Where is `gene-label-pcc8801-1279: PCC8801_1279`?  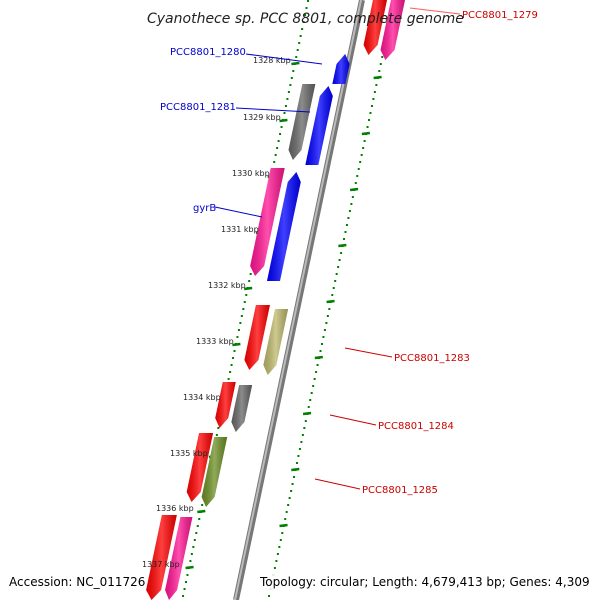 gene-label-pcc8801-1279: PCC8801_1279 is located at coordinates (500, 15).